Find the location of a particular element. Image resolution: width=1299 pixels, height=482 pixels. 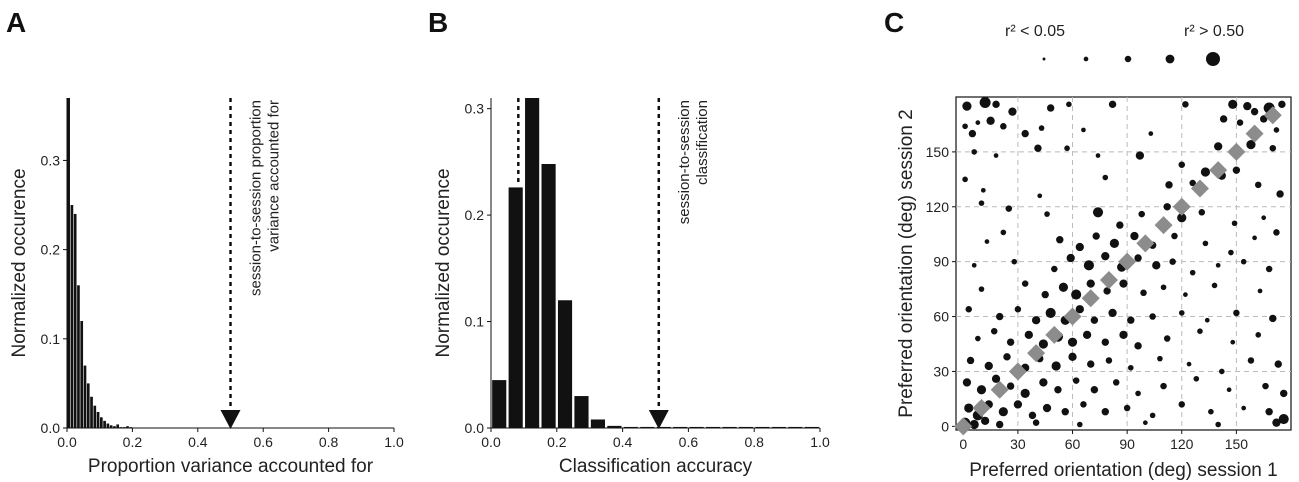

panel-b-annotation-label: session-to-session is located at coordinates (684, 162).